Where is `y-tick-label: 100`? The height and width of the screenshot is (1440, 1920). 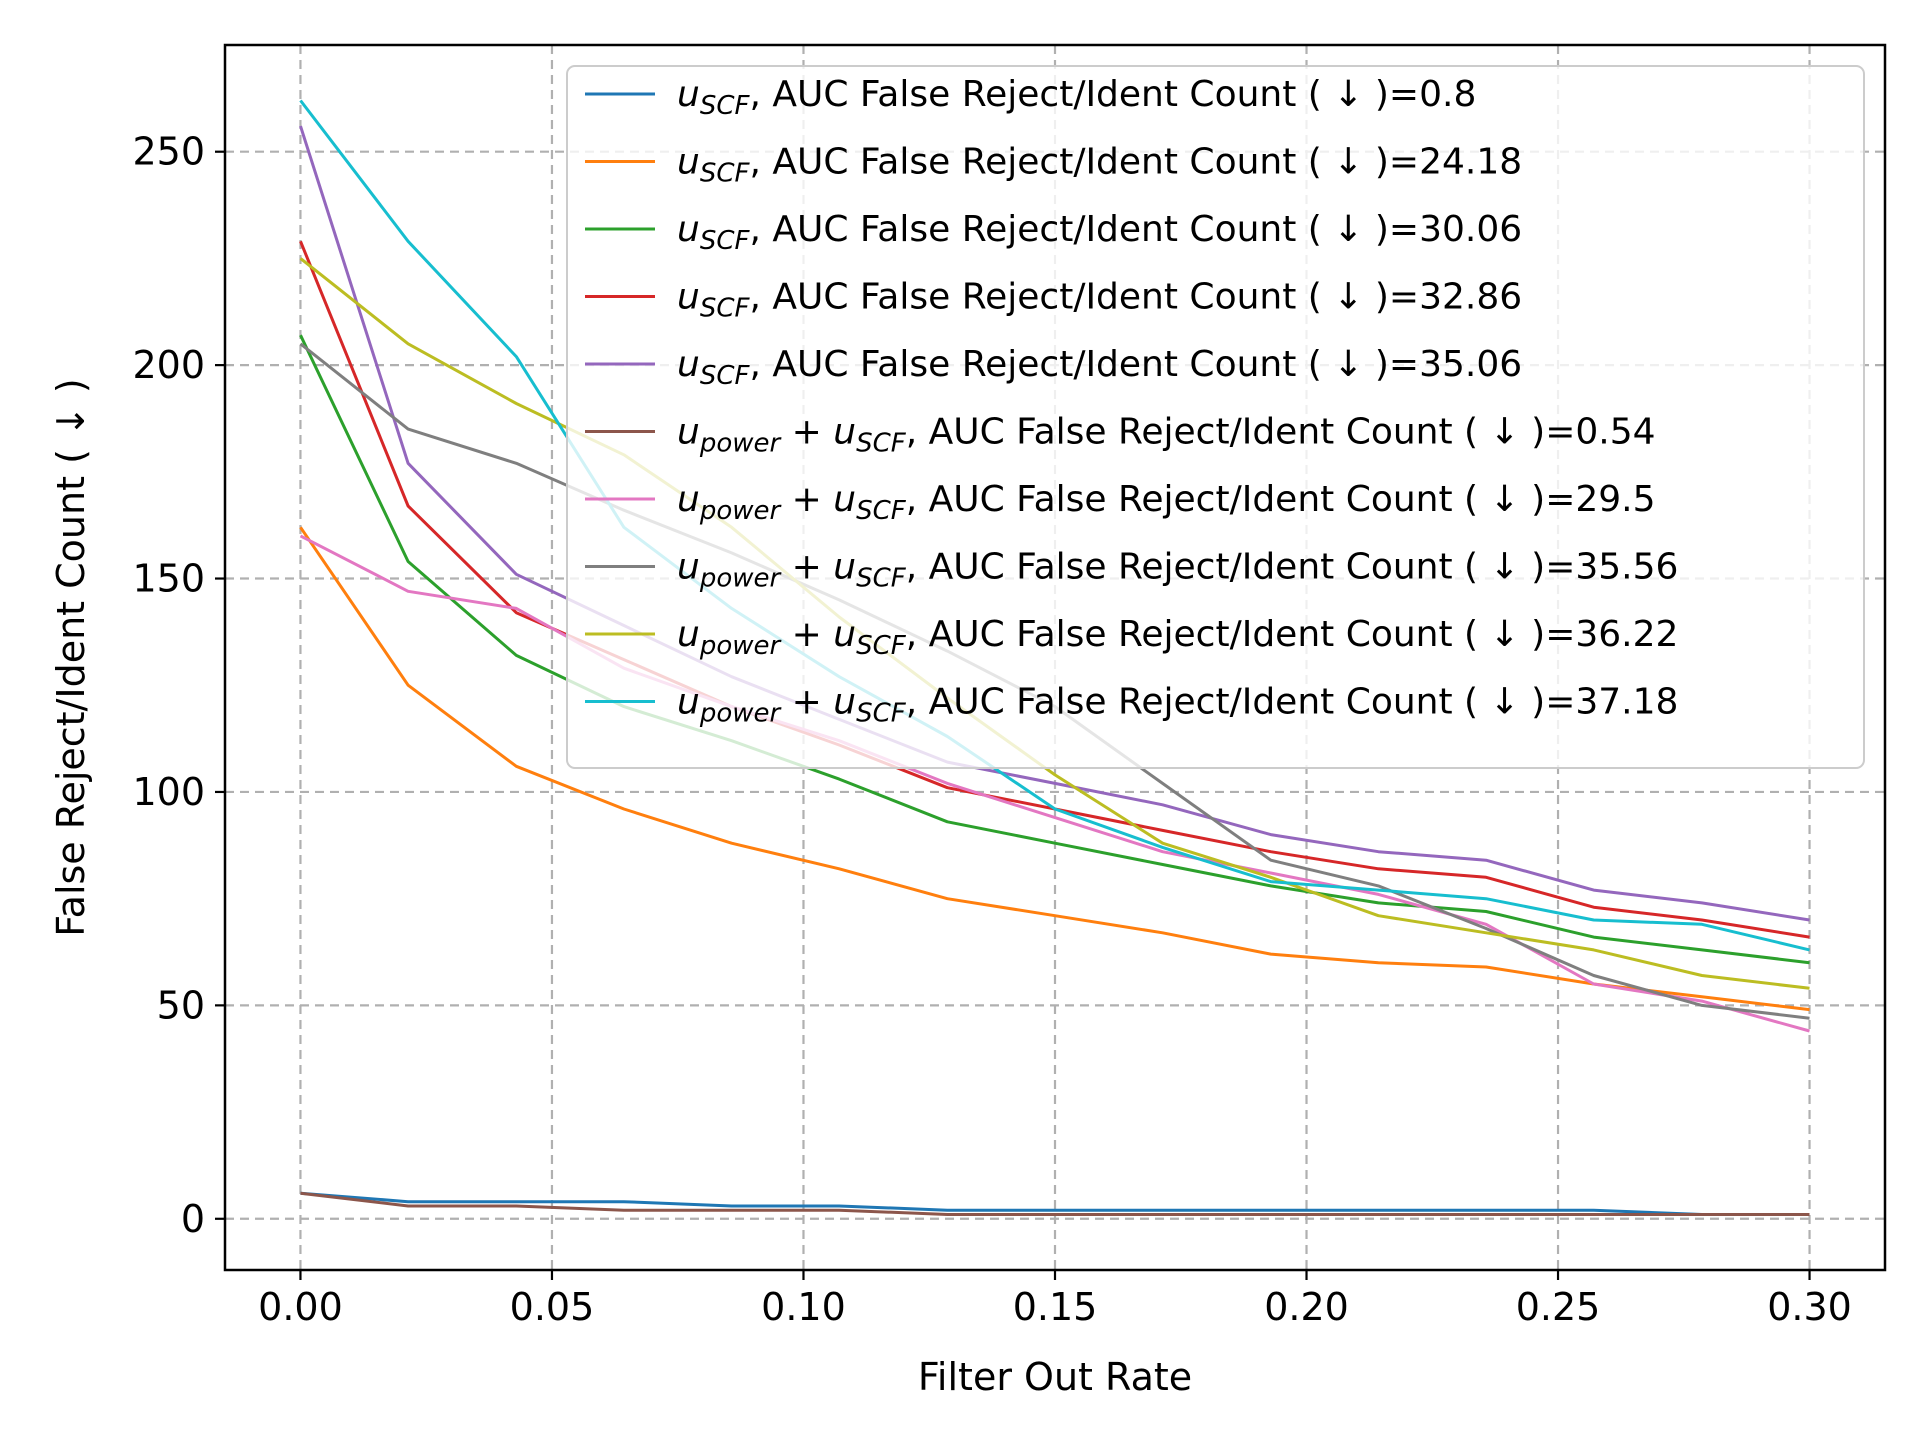 y-tick-label: 100 is located at coordinates (168, 792).